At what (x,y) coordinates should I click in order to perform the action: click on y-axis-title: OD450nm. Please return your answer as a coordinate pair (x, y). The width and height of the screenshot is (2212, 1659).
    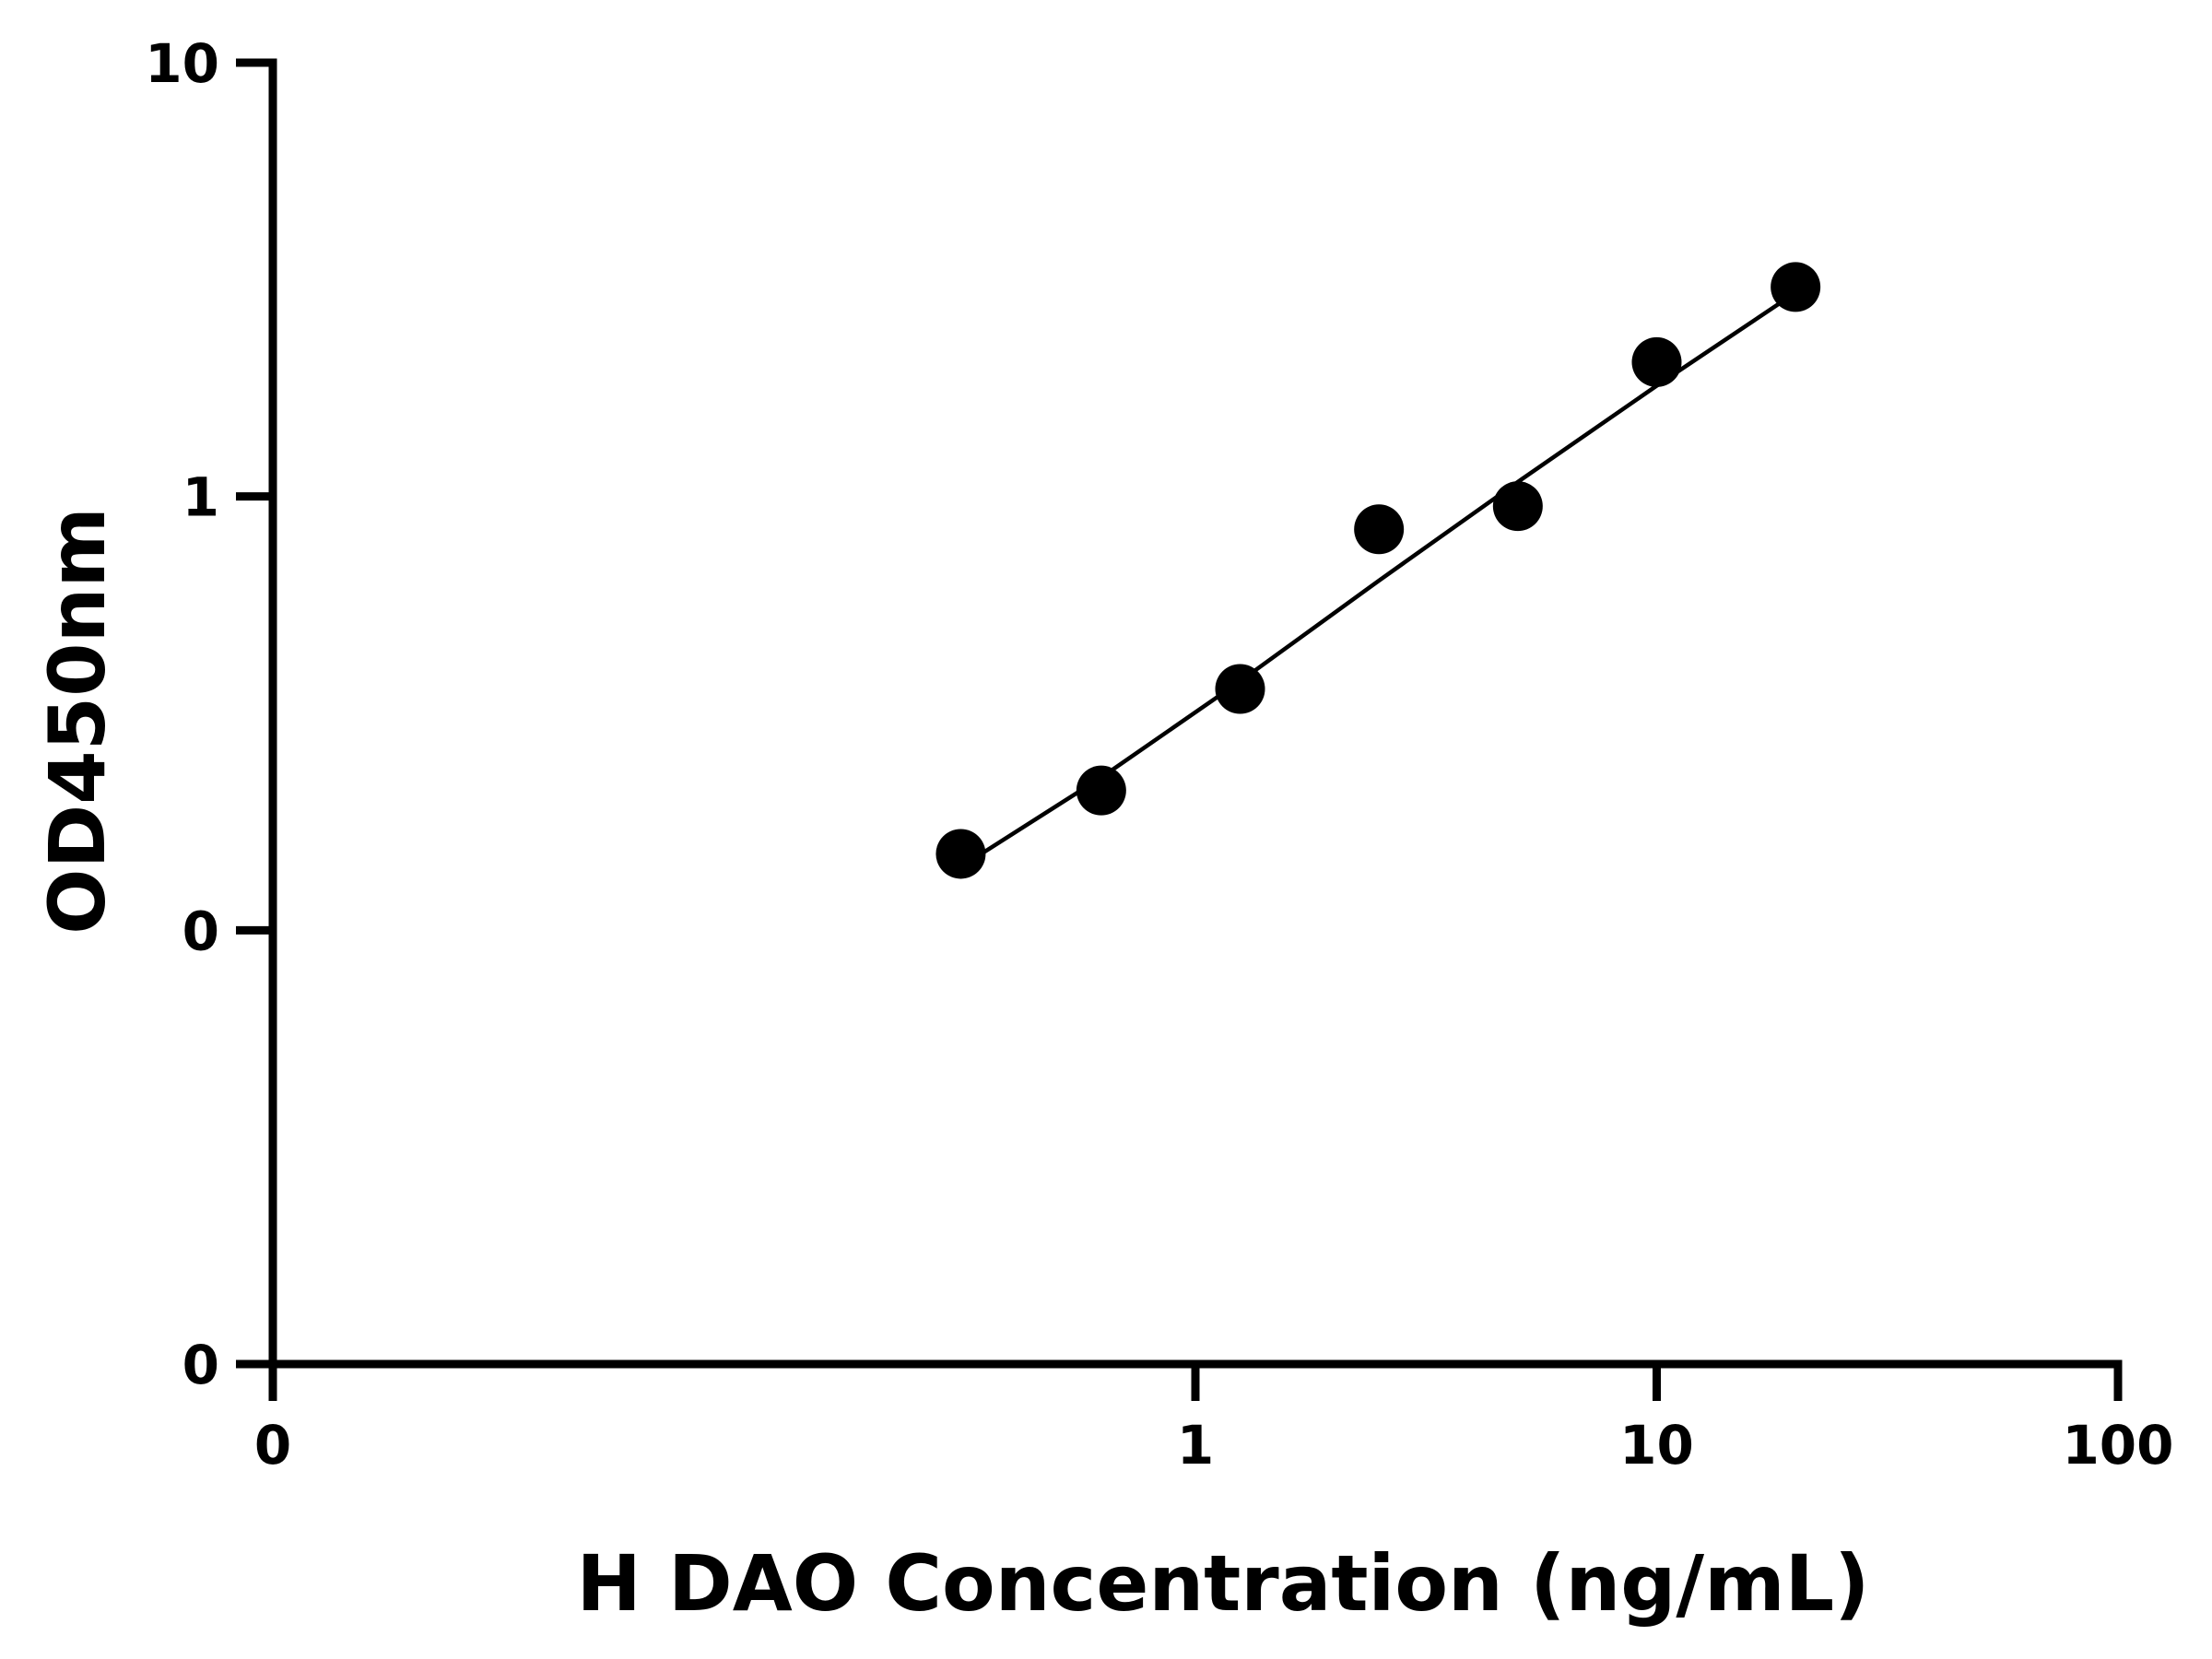
    Looking at the image, I should click on (77, 721).